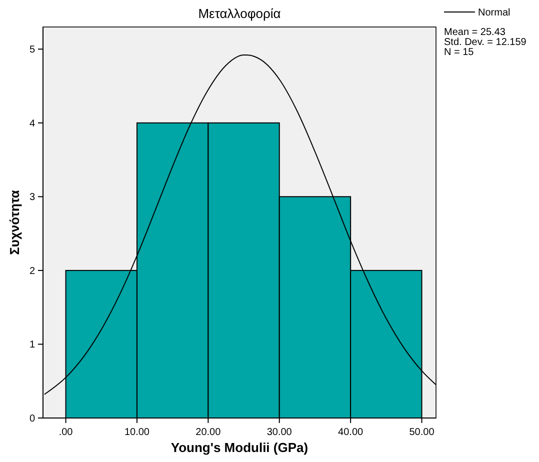 This screenshot has height=462, width=539. Describe the element at coordinates (351, 432) in the screenshot. I see `x-tick-label: 40.00` at that location.